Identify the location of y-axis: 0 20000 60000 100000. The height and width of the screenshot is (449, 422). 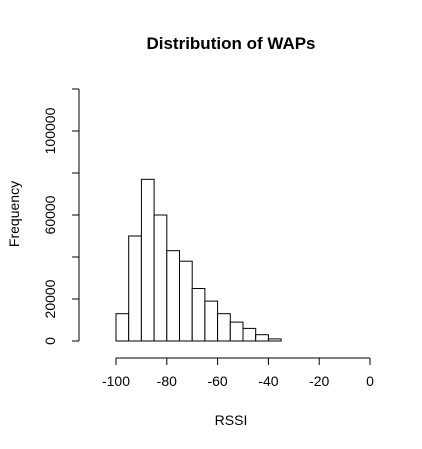
(61, 216).